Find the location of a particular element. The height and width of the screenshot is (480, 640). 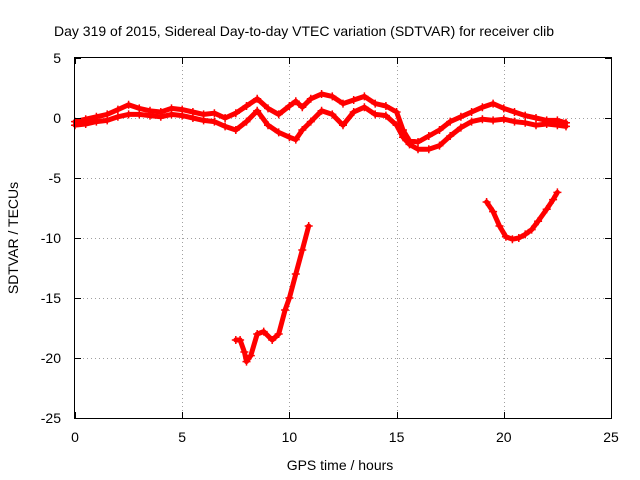

y-tick-label: 0 is located at coordinates (57, 118).